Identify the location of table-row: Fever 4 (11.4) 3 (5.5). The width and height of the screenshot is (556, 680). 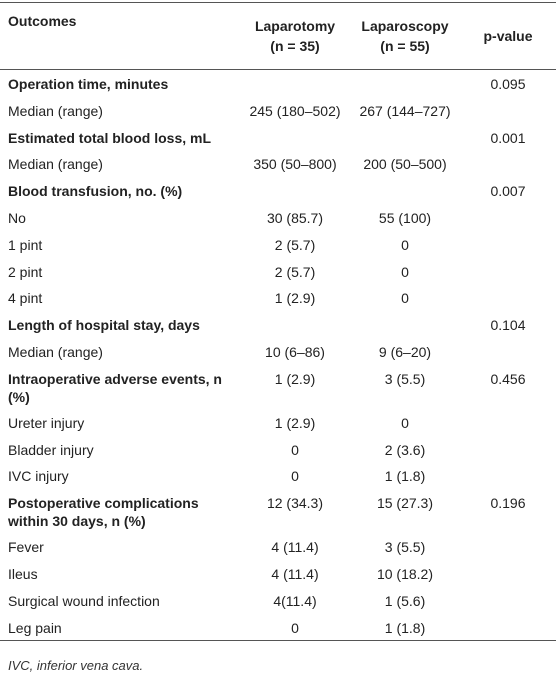
(278, 546).